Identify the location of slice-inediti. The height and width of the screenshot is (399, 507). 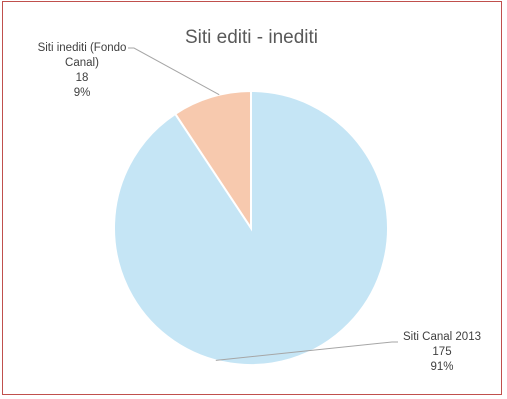
(212, 160).